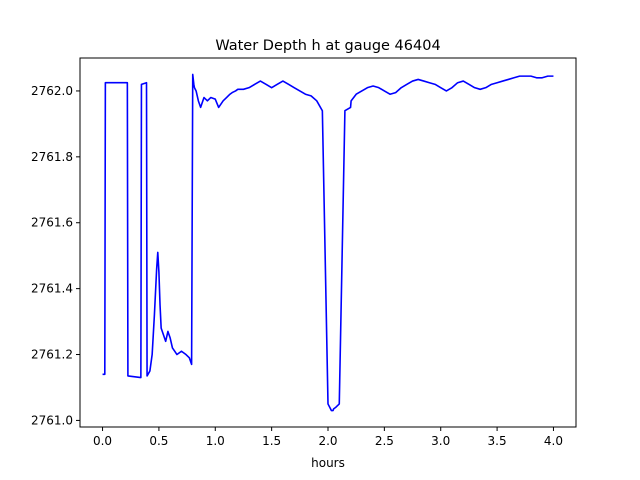 The image size is (640, 480). What do you see at coordinates (327, 441) in the screenshot?
I see `x-tick-label: 2.0` at bounding box center [327, 441].